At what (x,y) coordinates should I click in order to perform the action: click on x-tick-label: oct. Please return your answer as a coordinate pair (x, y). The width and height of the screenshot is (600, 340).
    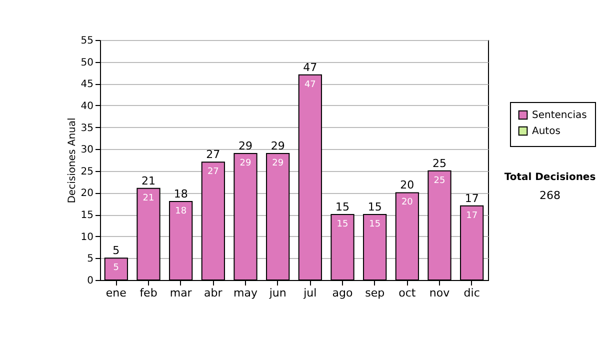
    Looking at the image, I should click on (407, 293).